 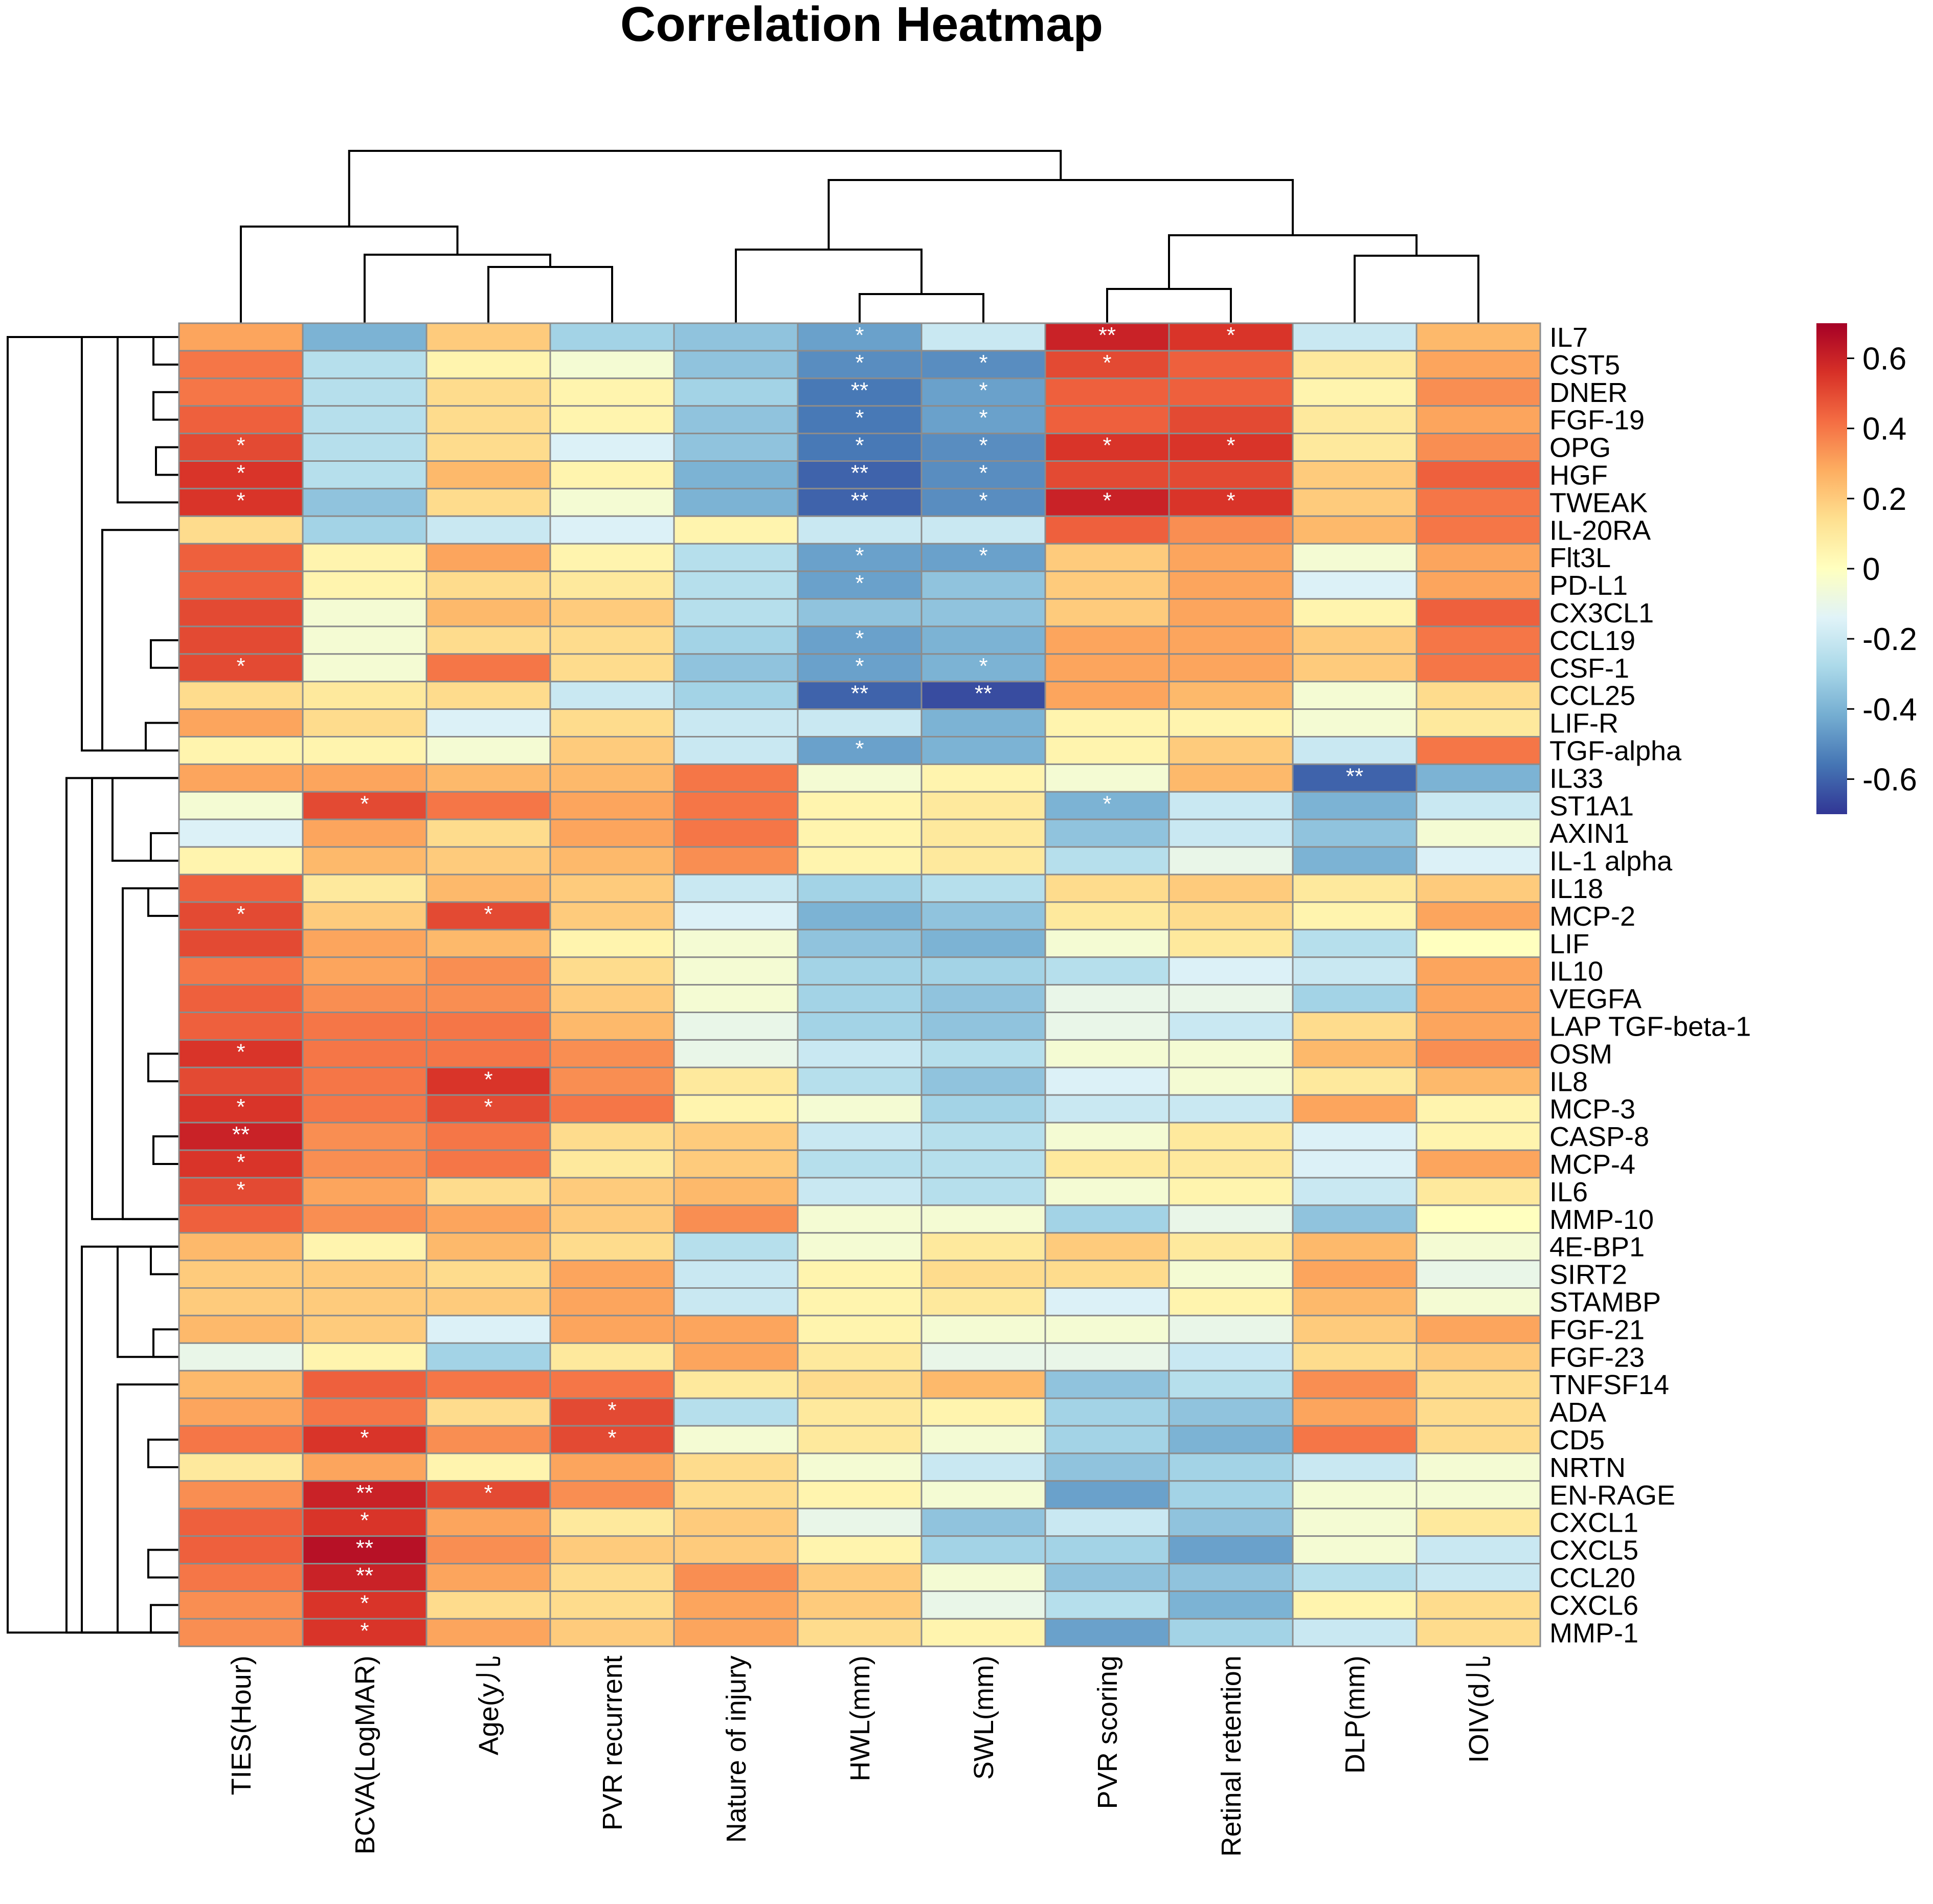 I want to click on row-label-cd5: CD5, so click(x=1577, y=1440).